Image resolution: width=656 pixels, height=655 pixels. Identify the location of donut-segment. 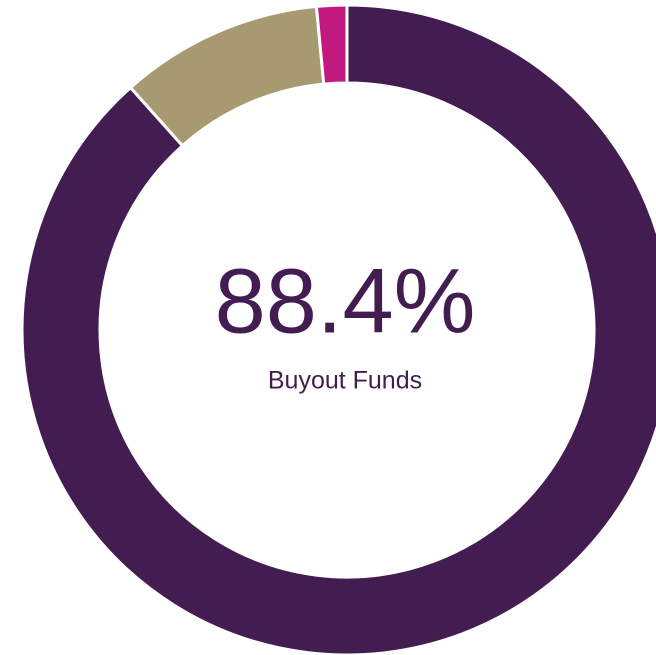
(331, 44).